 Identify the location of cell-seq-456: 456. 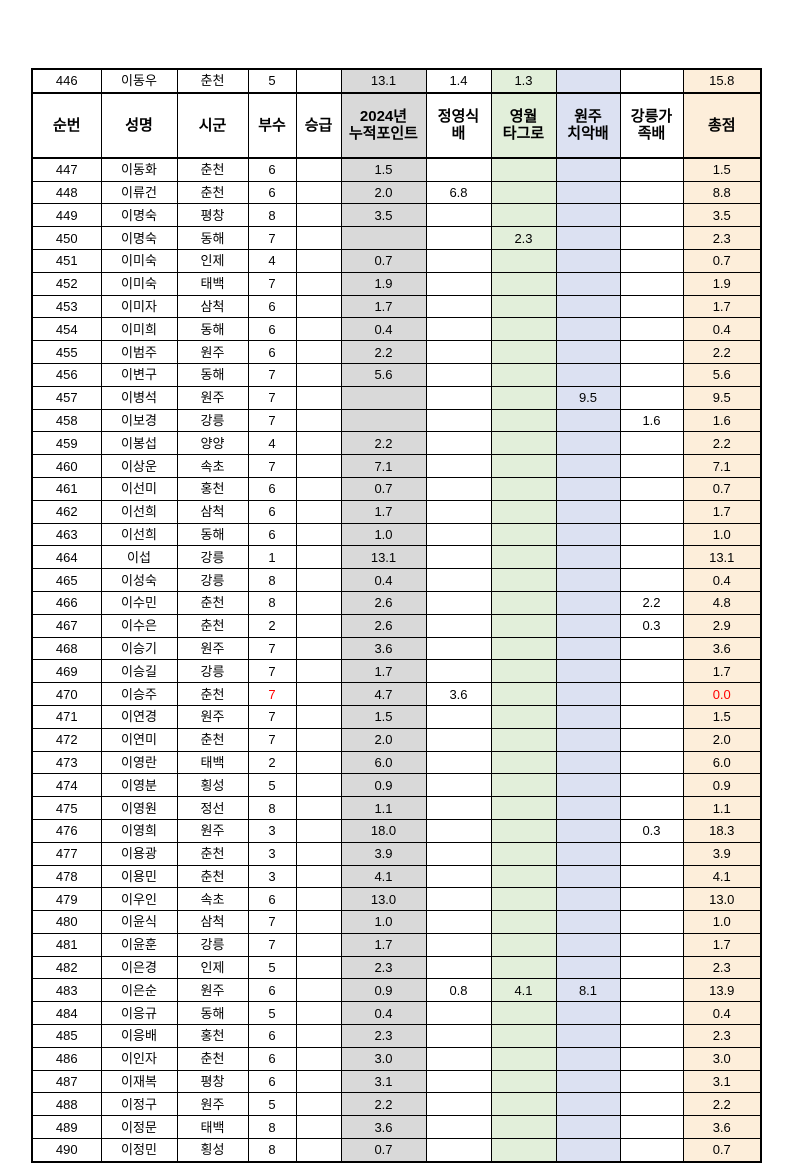
(66, 374).